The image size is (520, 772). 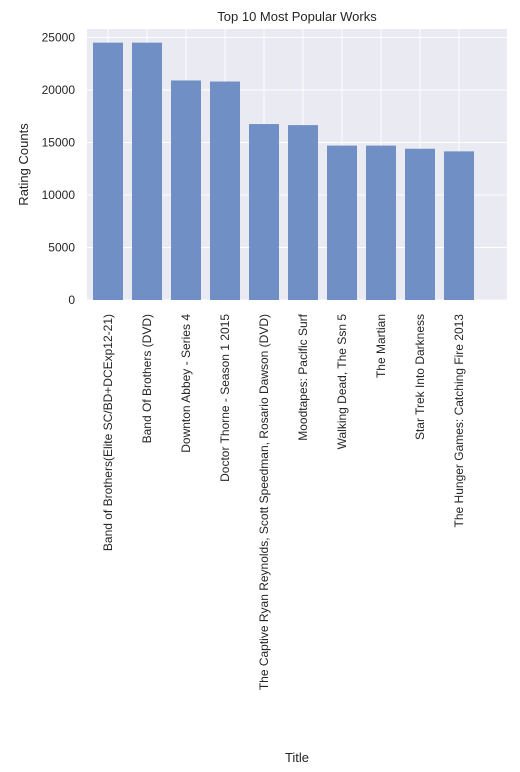 I want to click on y-tick-label: 20000, so click(x=59, y=90).